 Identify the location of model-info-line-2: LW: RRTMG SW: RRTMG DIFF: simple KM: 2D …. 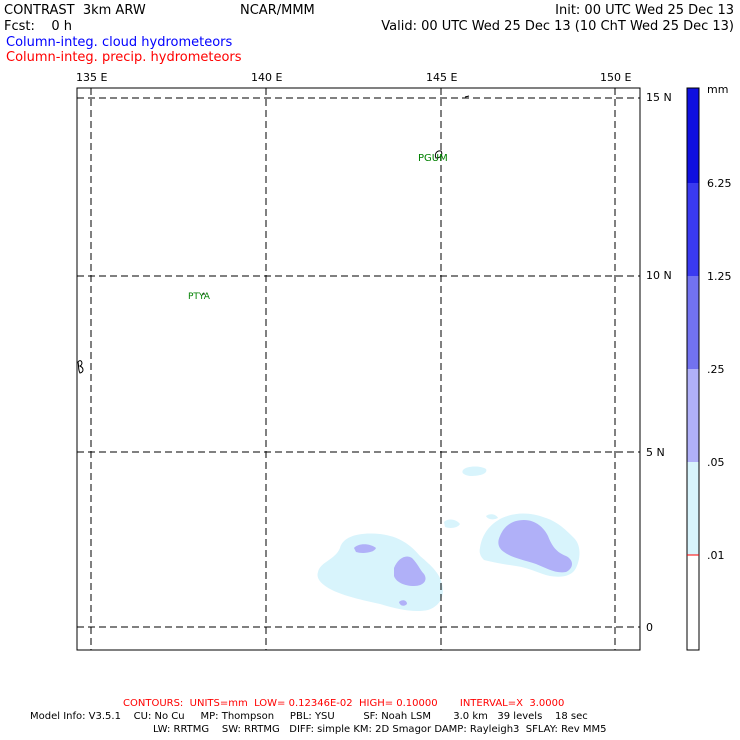
(380, 729).